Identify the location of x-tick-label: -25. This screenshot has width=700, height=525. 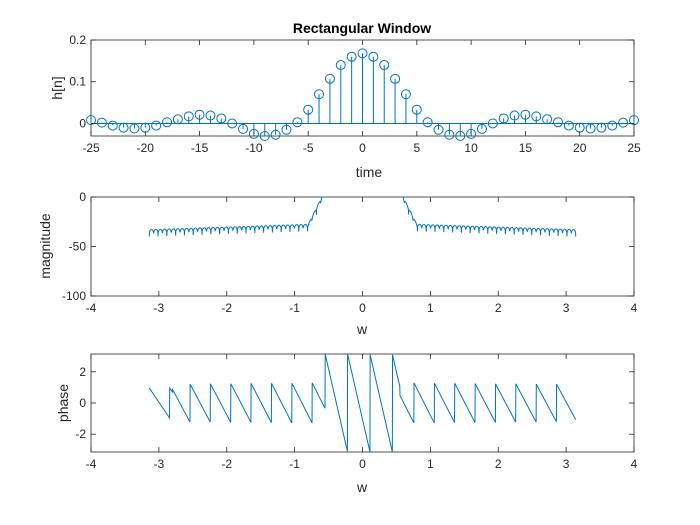
(91, 148).